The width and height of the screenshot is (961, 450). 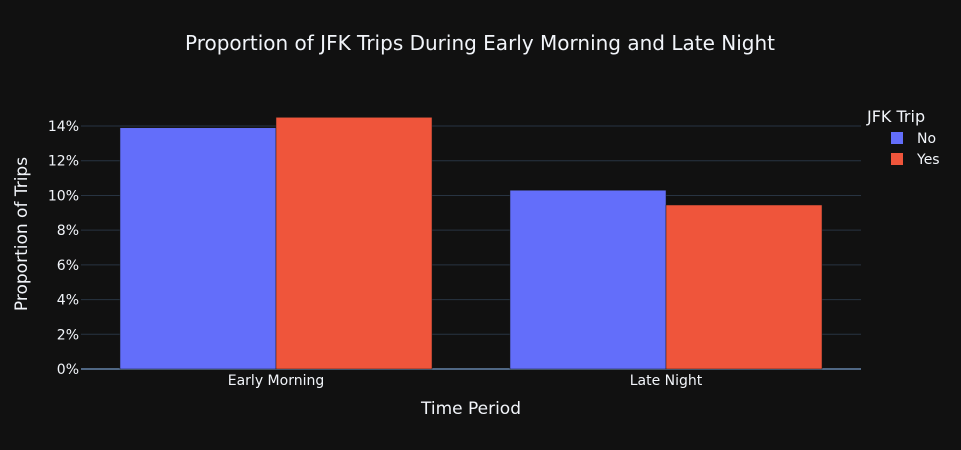 I want to click on x-axis-ticks: Early Morning Late Night, so click(x=465, y=381).